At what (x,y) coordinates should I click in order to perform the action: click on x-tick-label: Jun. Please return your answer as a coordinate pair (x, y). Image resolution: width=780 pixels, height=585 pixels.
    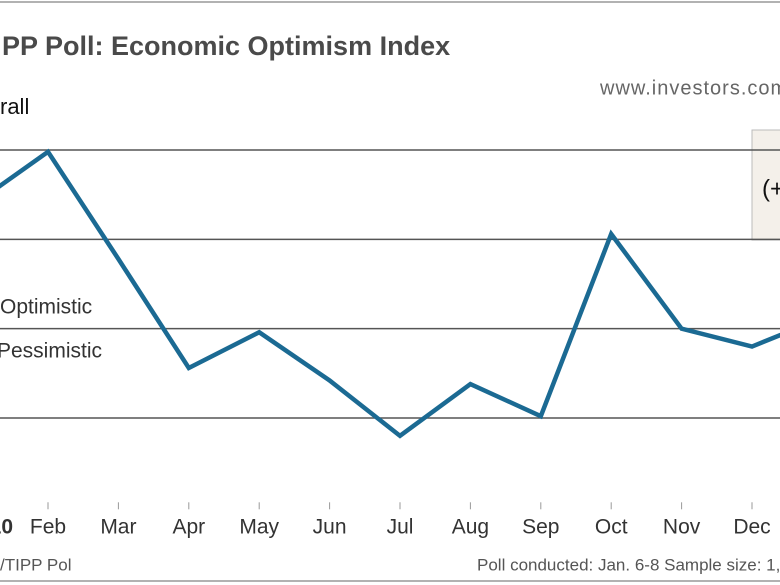
    Looking at the image, I should click on (330, 527).